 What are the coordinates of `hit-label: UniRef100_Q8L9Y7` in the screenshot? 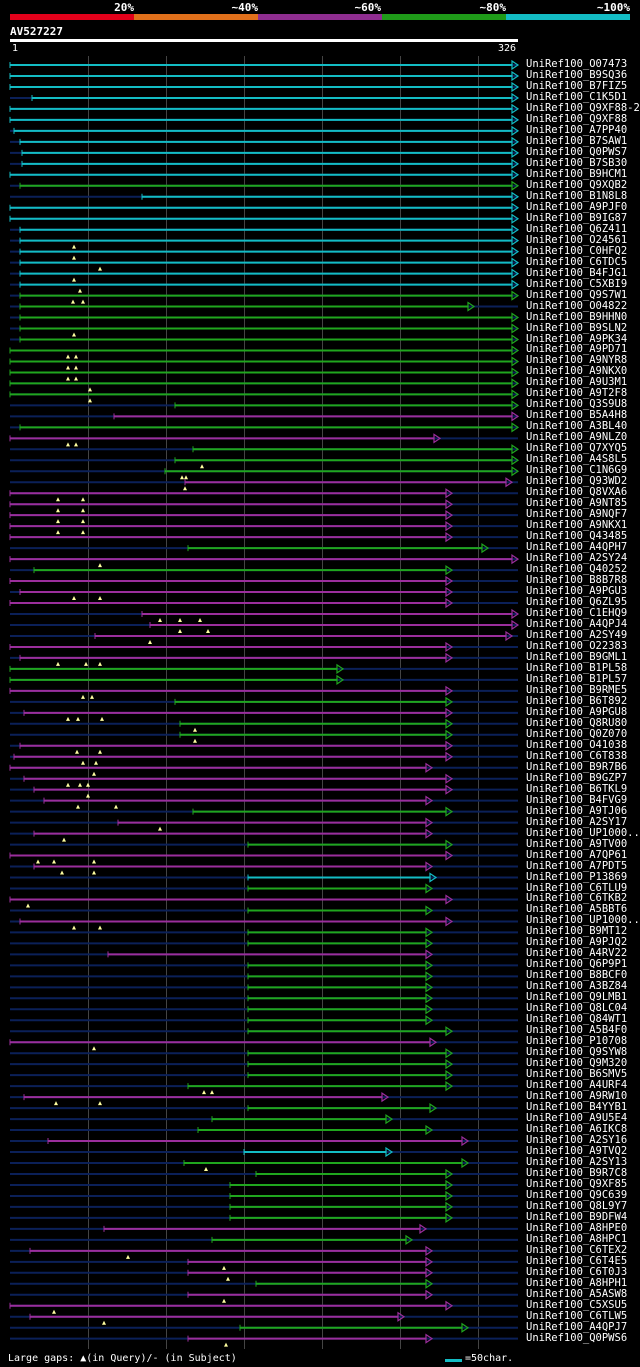 It's located at (577, 1205).